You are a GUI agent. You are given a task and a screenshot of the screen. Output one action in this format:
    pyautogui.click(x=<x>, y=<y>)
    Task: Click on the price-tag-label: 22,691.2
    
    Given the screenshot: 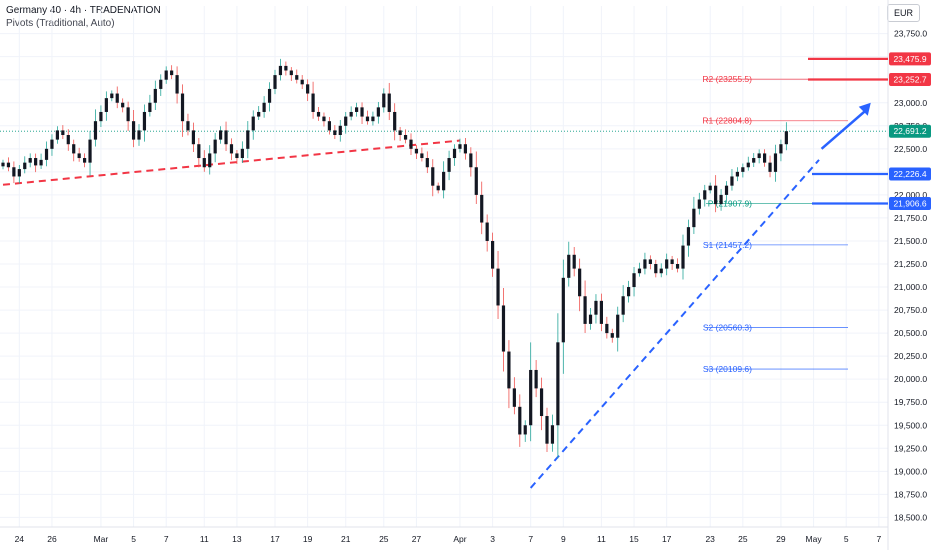 What is the action you would take?
    pyautogui.click(x=909, y=131)
    